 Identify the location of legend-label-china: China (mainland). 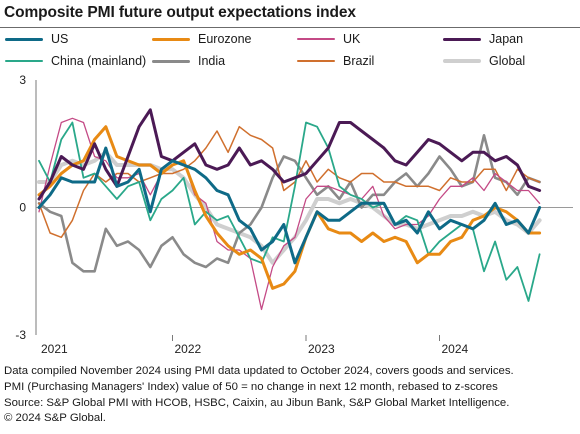
(99, 61).